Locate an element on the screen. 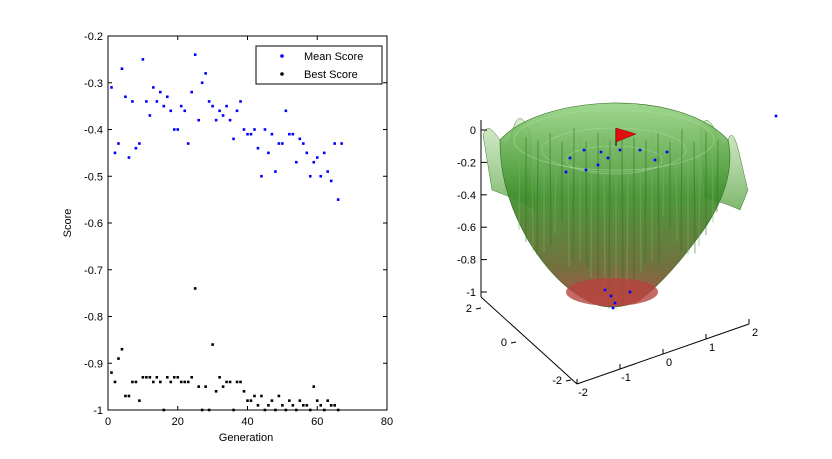 This screenshot has width=832, height=459. y-tick-label: -0.5 is located at coordinates (93, 177).